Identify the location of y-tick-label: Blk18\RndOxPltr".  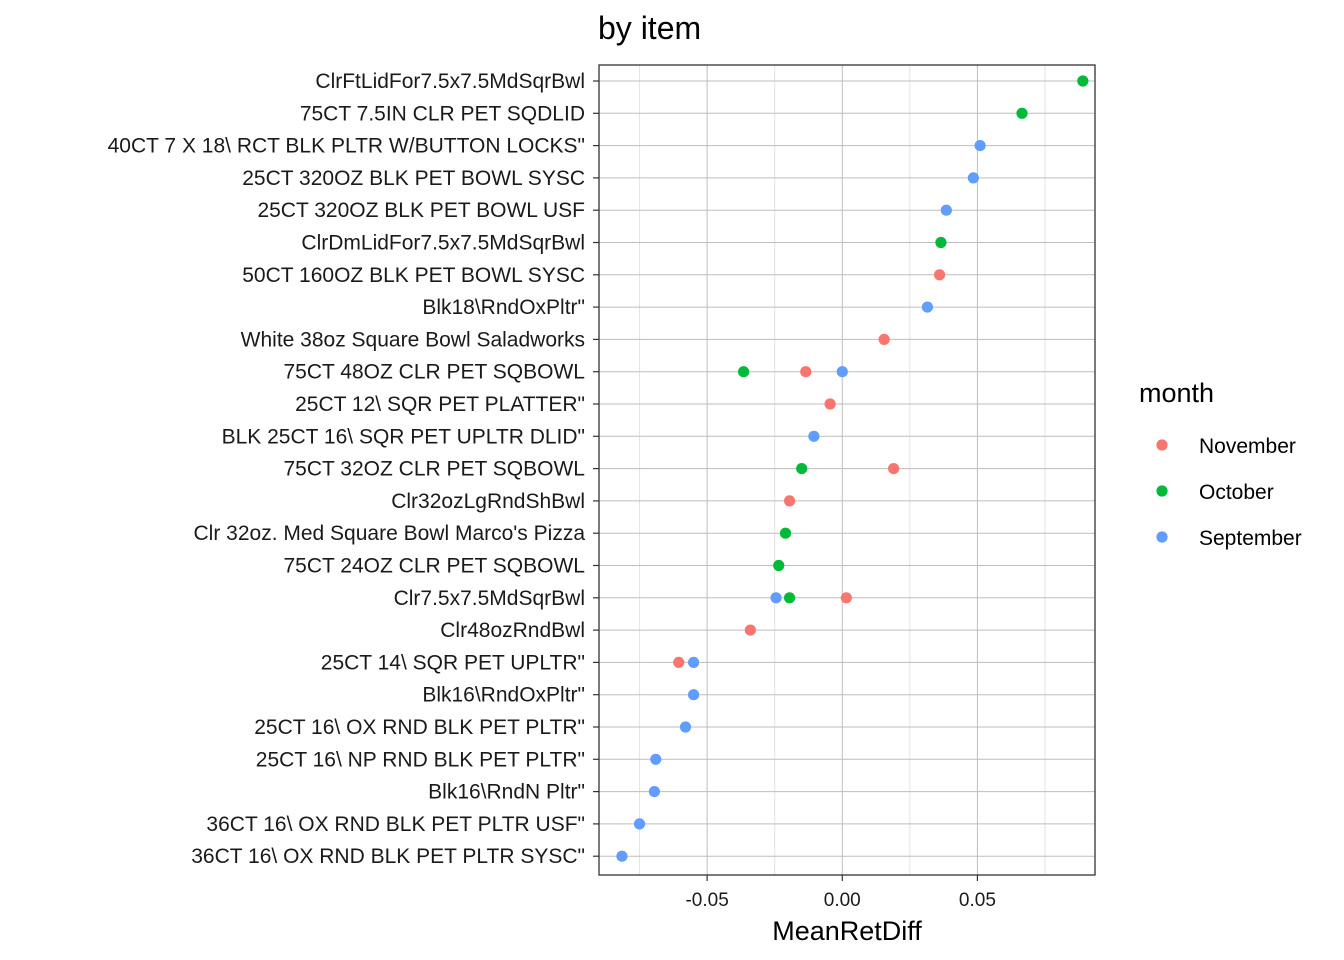
(503, 307).